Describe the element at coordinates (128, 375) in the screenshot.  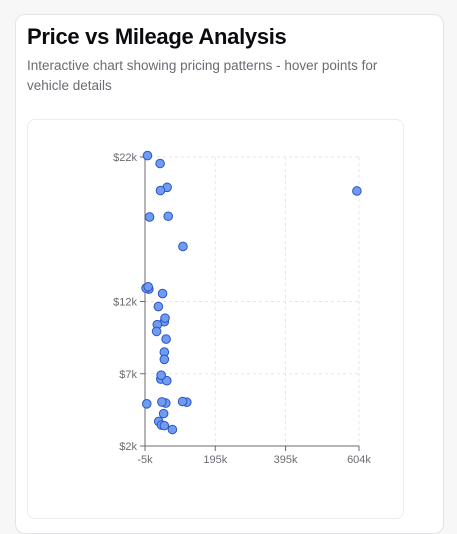
I see `y-tick-label: $7k` at that location.